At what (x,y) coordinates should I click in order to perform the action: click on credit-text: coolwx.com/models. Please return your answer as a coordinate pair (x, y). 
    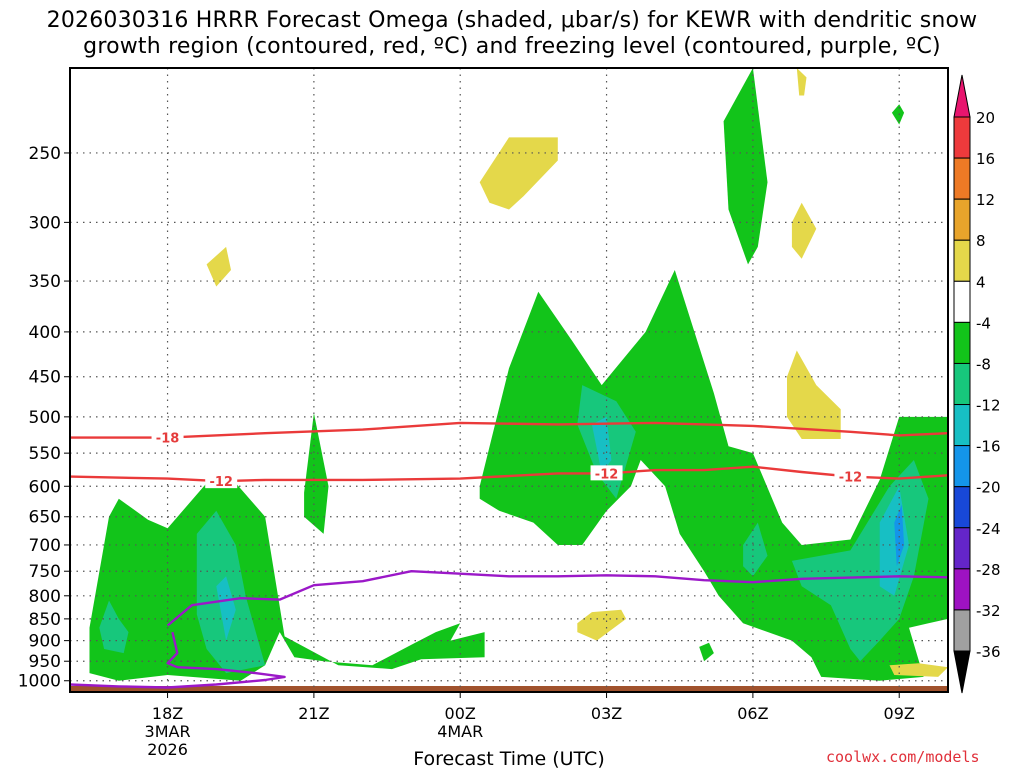
    Looking at the image, I should click on (903, 757).